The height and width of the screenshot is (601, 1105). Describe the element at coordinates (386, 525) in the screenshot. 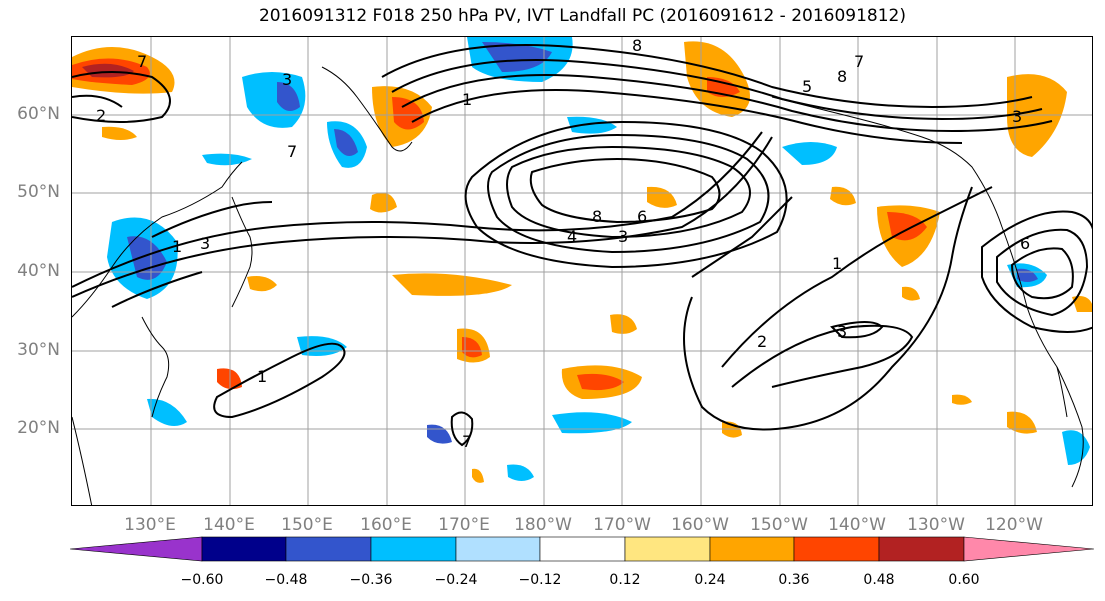

I see `lon-label: 160°E` at that location.